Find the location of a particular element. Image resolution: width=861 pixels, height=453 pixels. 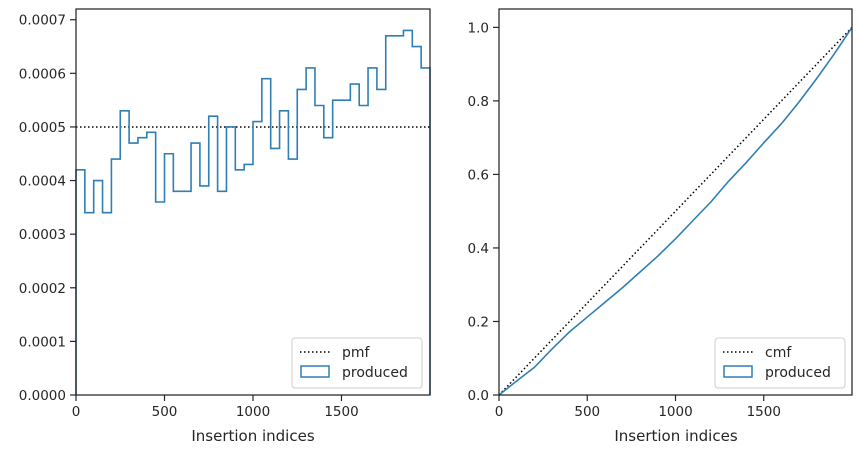

pmf-y-tick-label: 0.0000 is located at coordinates (42, 396).